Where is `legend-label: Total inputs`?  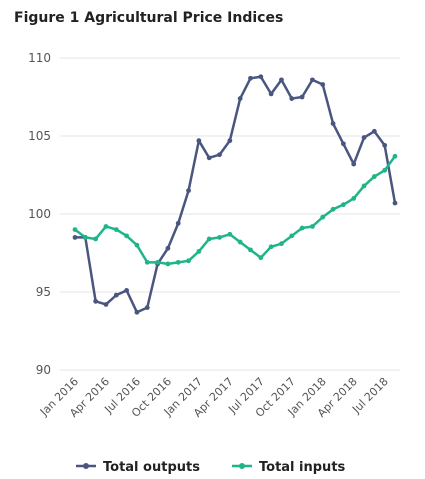
legend-label: Total inputs is located at coordinates (302, 467).